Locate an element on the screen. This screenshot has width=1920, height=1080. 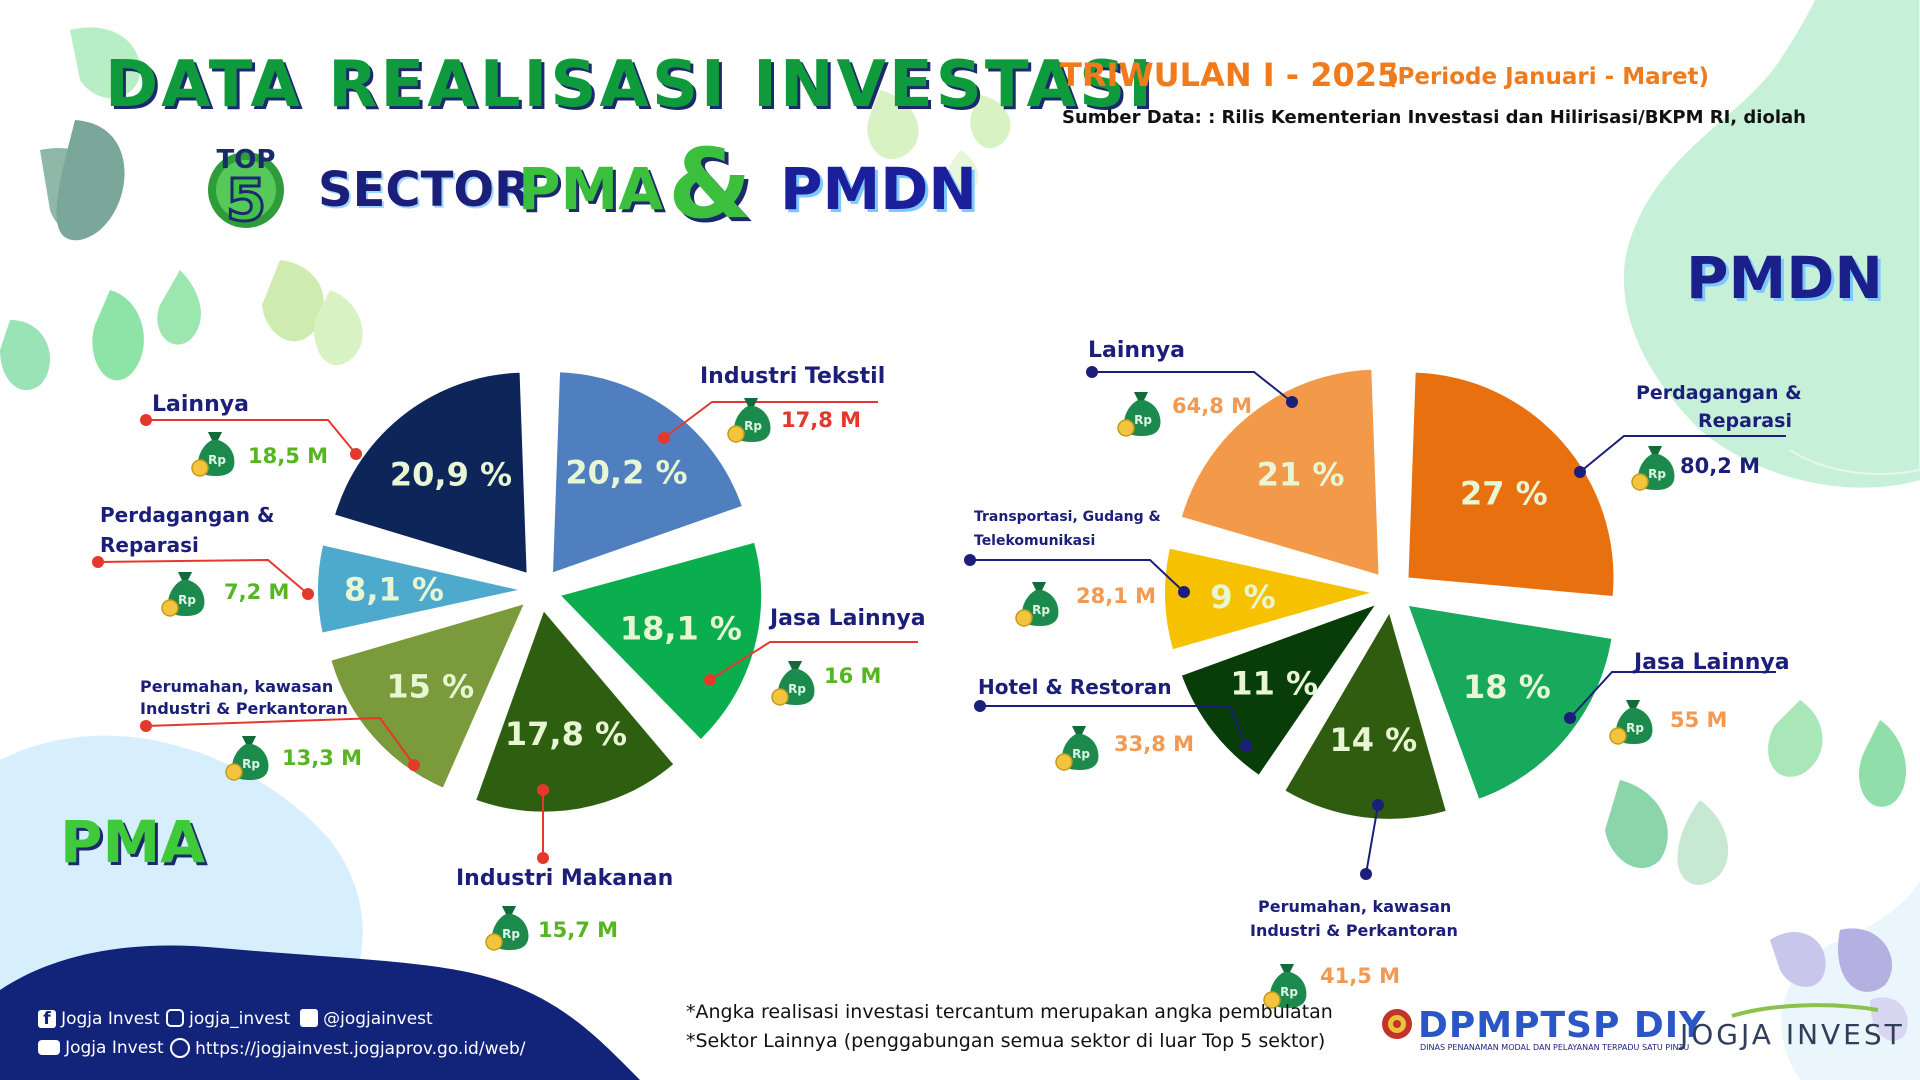
website-label: https://jogjainvest.jogjaprov.go.id/web/ is located at coordinates (360, 1049).